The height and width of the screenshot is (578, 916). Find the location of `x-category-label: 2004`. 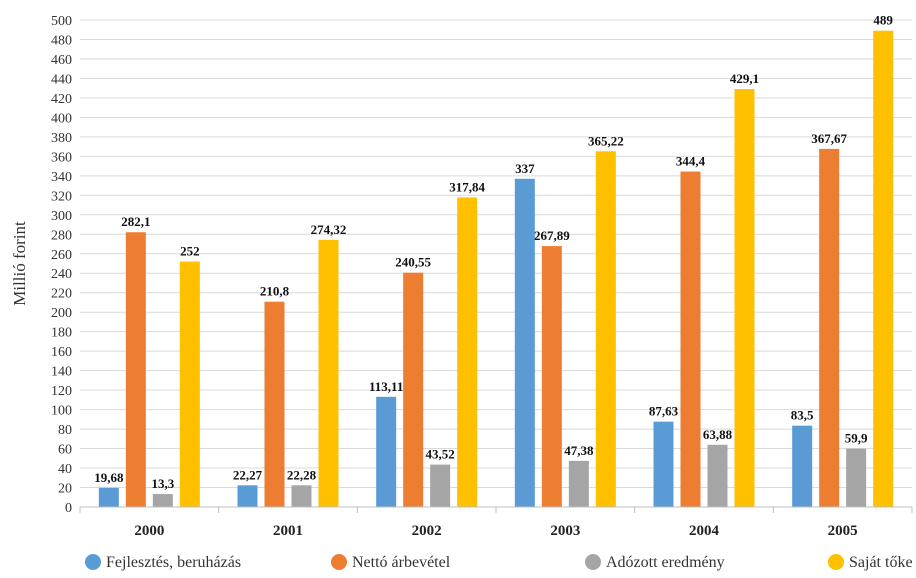

x-category-label: 2004 is located at coordinates (704, 531).